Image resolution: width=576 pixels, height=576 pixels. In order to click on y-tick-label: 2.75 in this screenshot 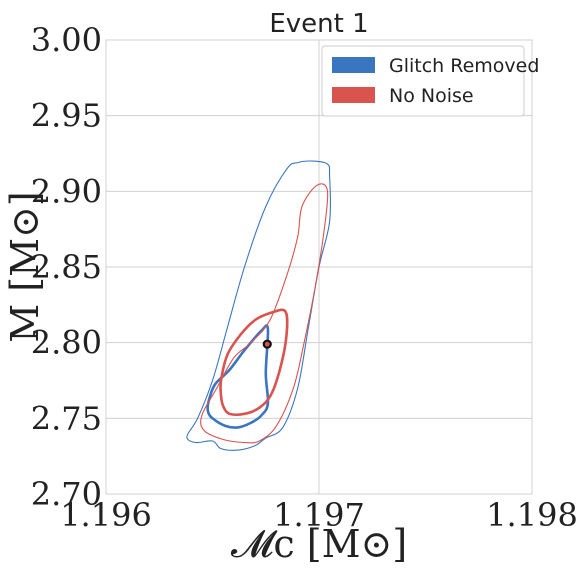, I will do `click(66, 418)`.